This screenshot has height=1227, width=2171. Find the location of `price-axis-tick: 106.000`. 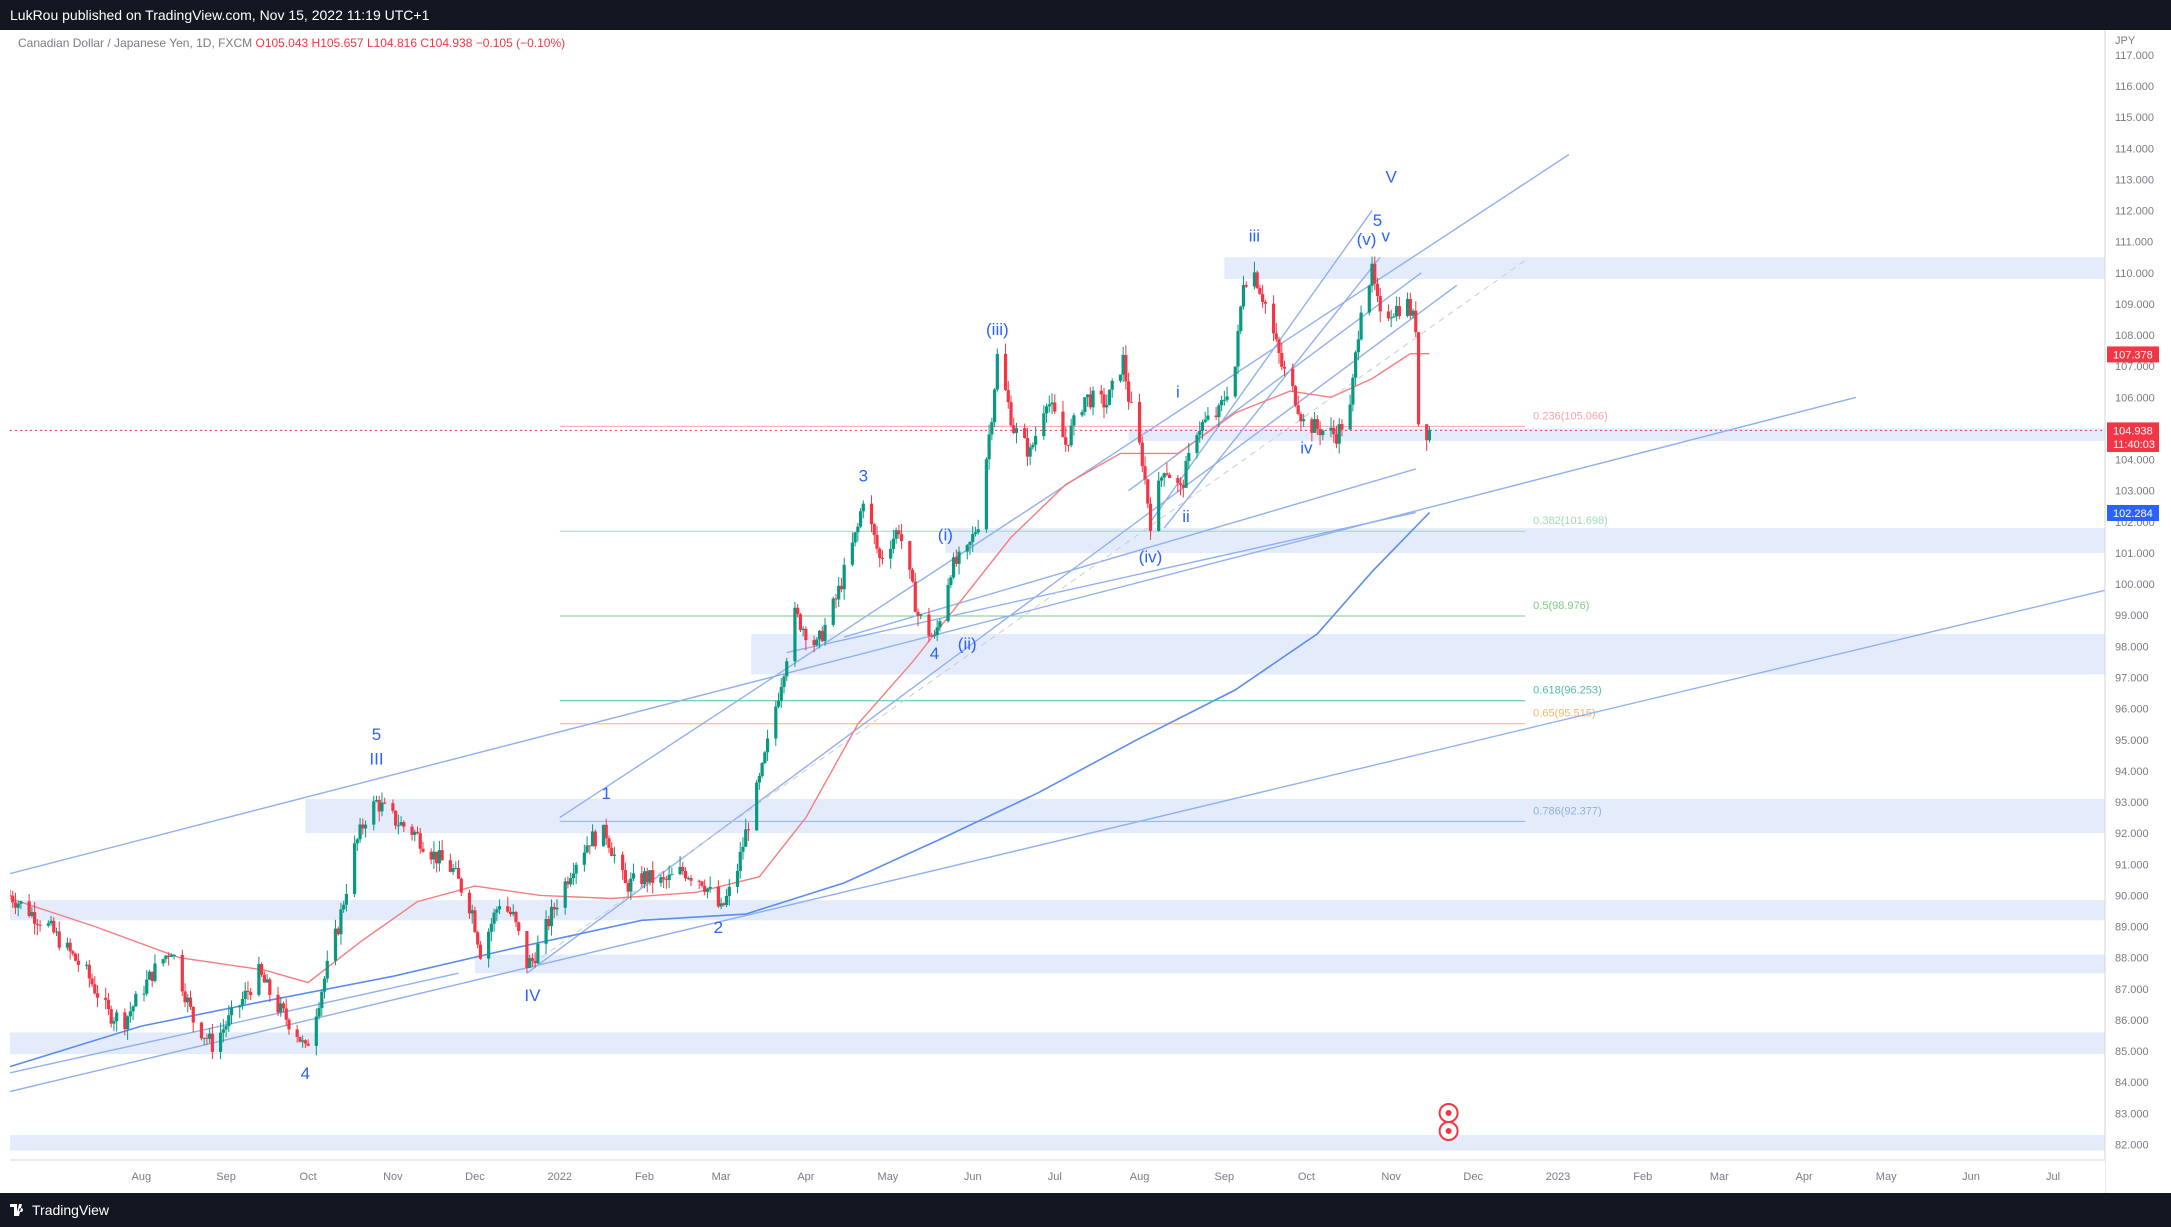

price-axis-tick: 106.000 is located at coordinates (2135, 398).